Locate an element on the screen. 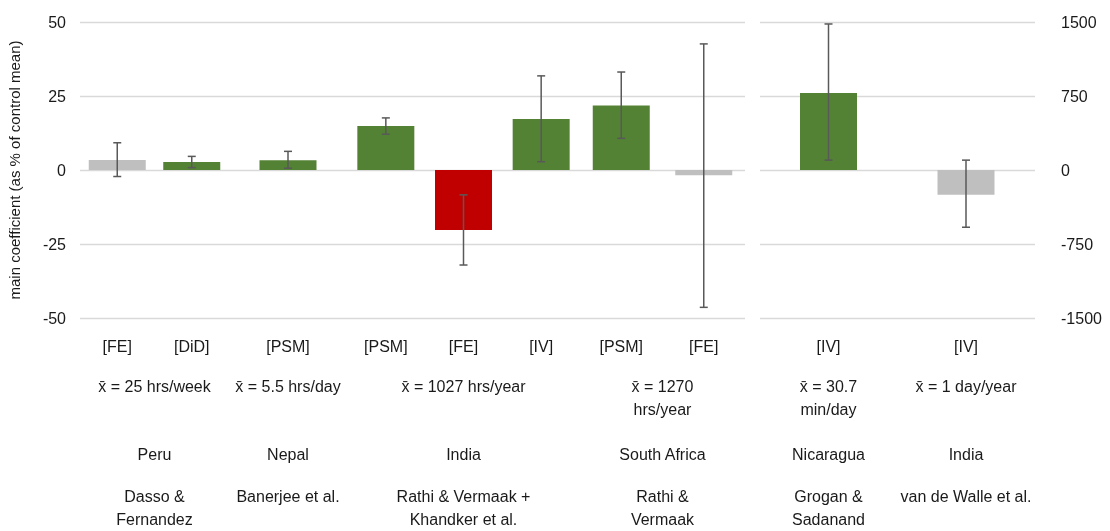  text: x̄ = 30.7 min/day Nicaragua Grogan & Sadanand is located at coordinates (828, 453).